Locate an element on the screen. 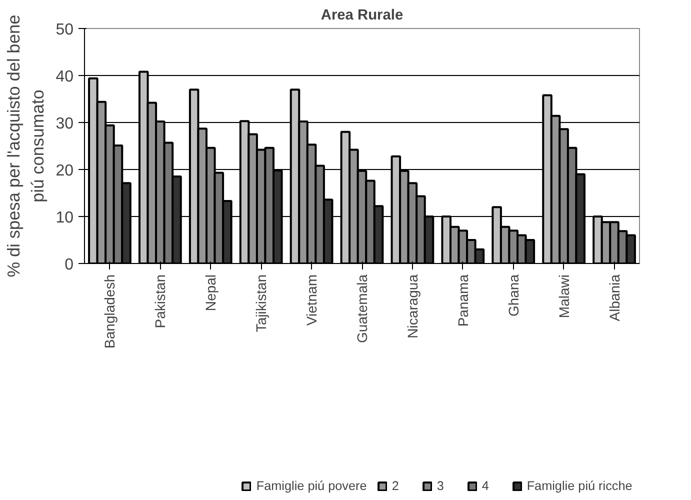 This screenshot has height=500, width=691. x-tick-label: Ghana is located at coordinates (513, 295).